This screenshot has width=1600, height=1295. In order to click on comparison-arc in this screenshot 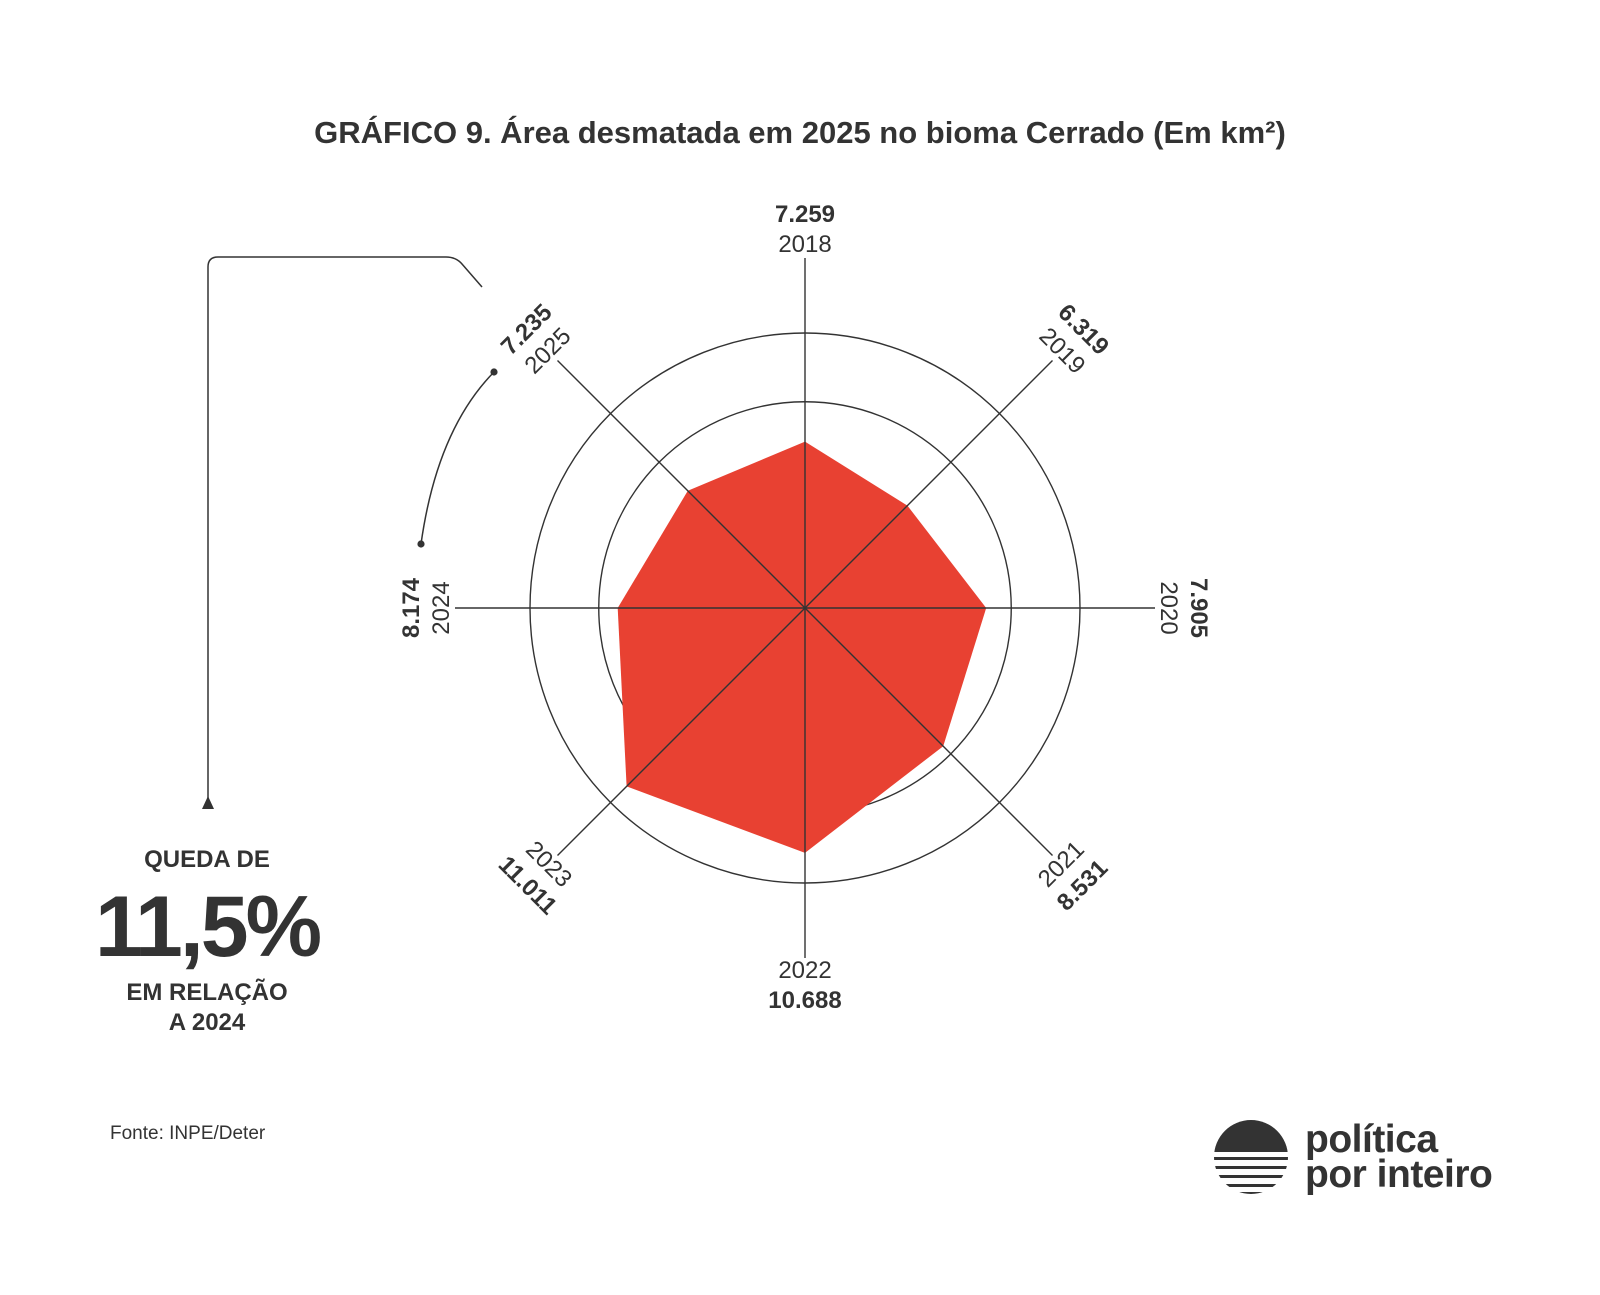, I will do `click(457, 458)`.